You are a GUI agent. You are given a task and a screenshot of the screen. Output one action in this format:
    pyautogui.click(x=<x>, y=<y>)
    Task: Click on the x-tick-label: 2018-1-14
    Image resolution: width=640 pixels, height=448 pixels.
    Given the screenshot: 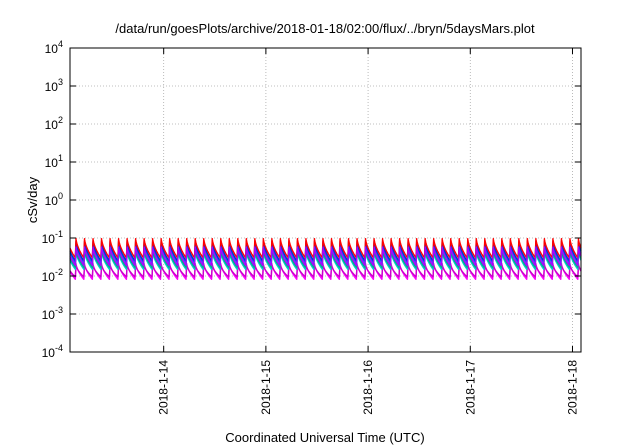 What is the action you would take?
    pyautogui.click(x=164, y=387)
    